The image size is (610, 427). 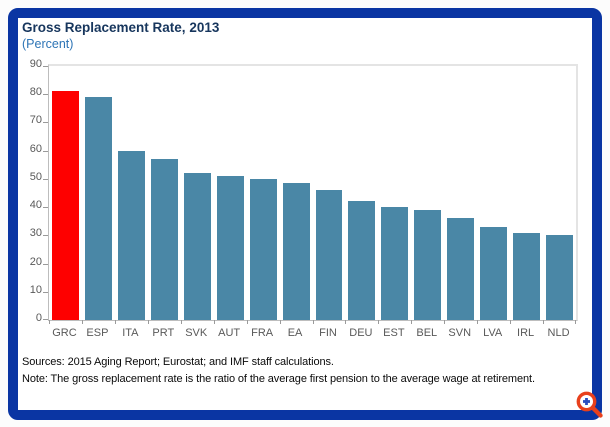 What do you see at coordinates (35, 64) in the screenshot?
I see `y-label-90: 90` at bounding box center [35, 64].